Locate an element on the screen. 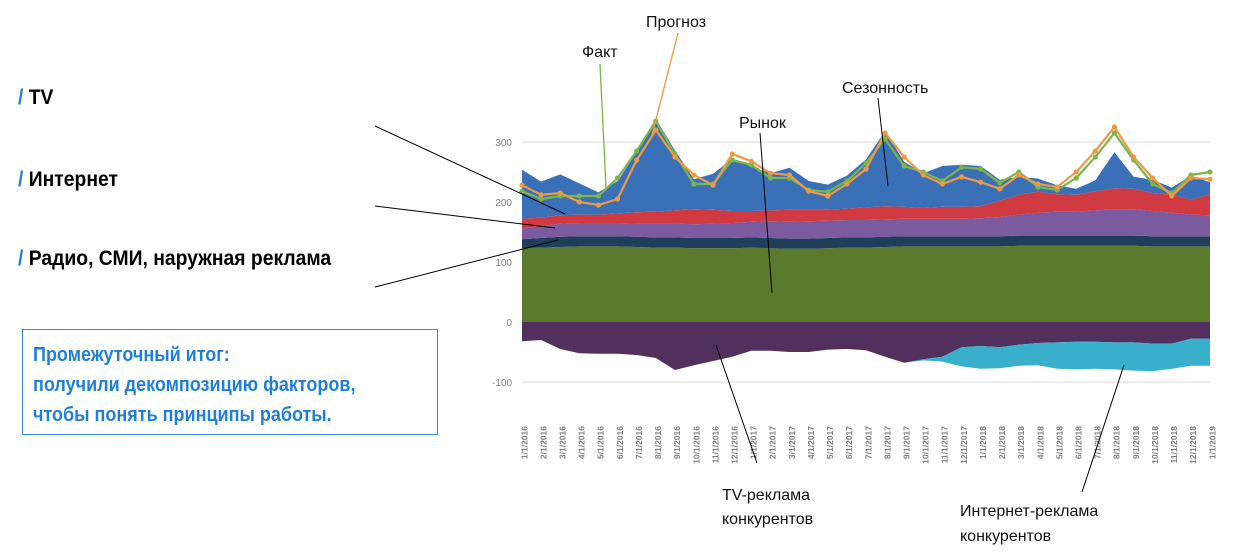 This screenshot has height=559, width=1248. x-tick-label: 5/1/2017 is located at coordinates (830, 442).